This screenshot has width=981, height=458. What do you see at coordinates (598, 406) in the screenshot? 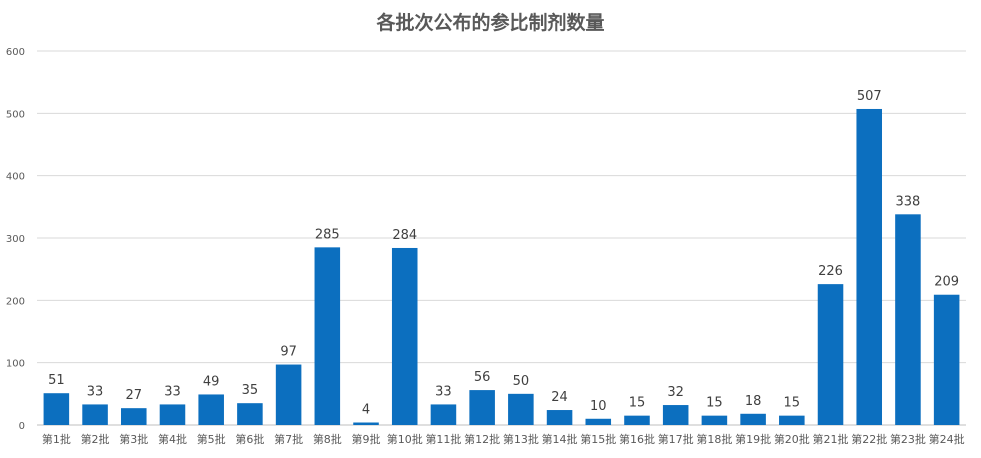
I see `data-label: 10` at bounding box center [598, 406].